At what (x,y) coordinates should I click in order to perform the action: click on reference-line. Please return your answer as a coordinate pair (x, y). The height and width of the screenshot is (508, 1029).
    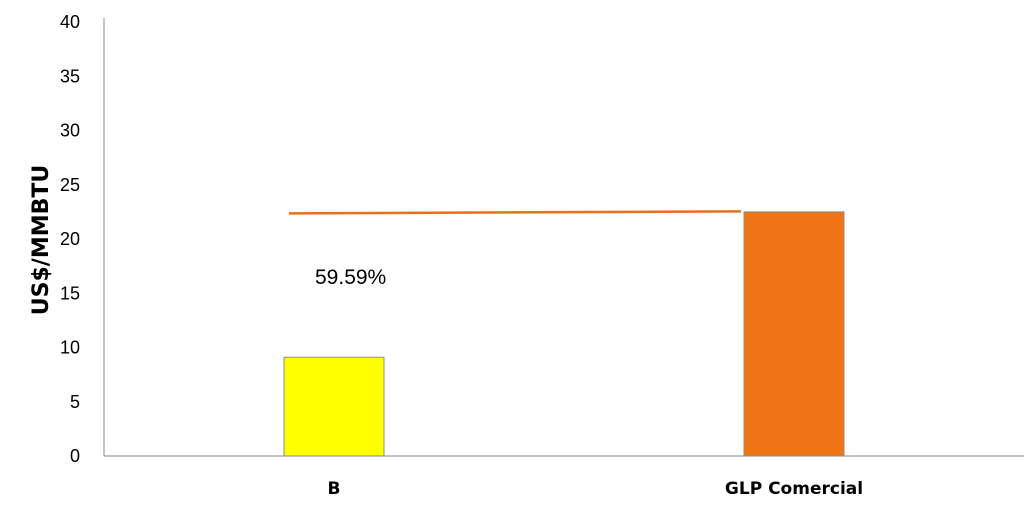
    Looking at the image, I should click on (515, 212).